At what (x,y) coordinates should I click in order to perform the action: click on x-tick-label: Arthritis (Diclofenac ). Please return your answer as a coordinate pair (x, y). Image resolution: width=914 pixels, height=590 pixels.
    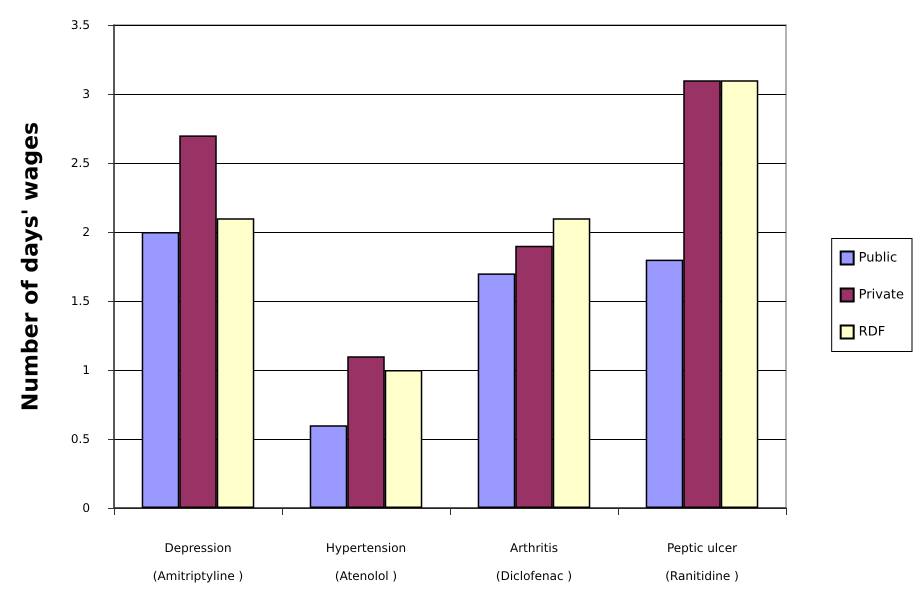
    Looking at the image, I should click on (534, 562).